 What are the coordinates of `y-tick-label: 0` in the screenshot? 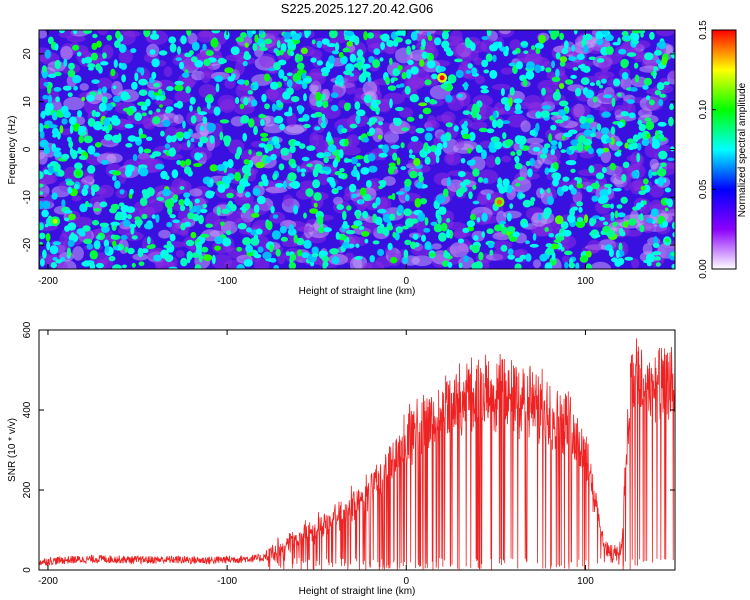 It's located at (27, 149).